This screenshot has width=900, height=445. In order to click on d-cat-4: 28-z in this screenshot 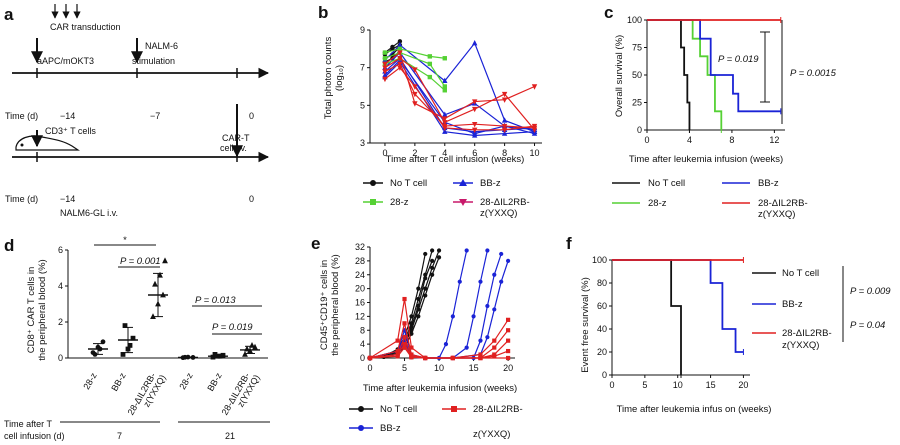, I will do `click(186, 381)`.